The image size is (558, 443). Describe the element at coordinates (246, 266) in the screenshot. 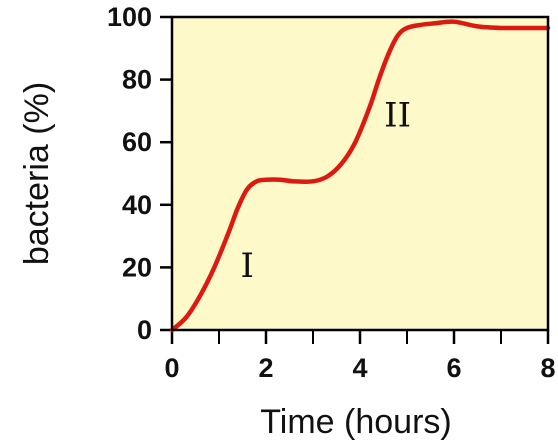

I see `phase-annotation: I` at that location.